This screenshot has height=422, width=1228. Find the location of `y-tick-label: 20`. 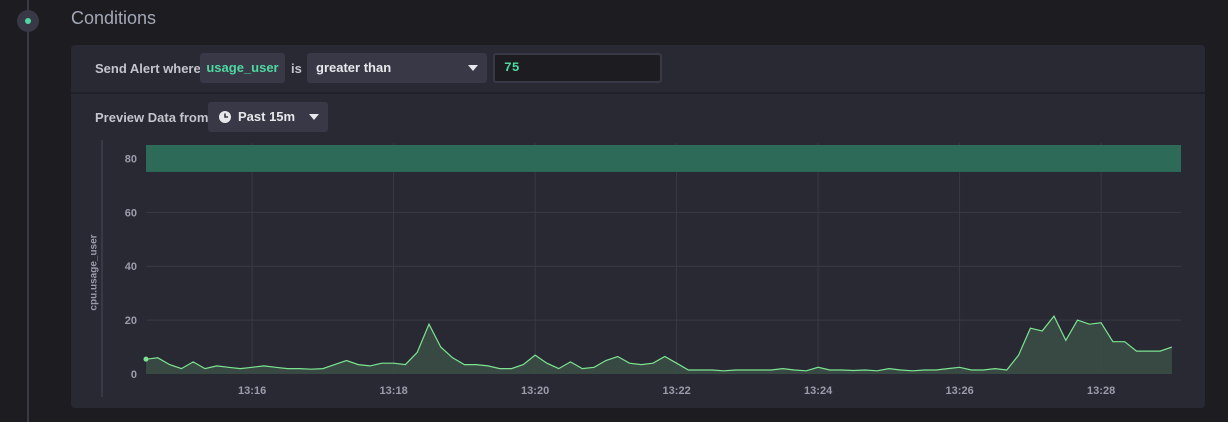

y-tick-label: 20 is located at coordinates (131, 321).